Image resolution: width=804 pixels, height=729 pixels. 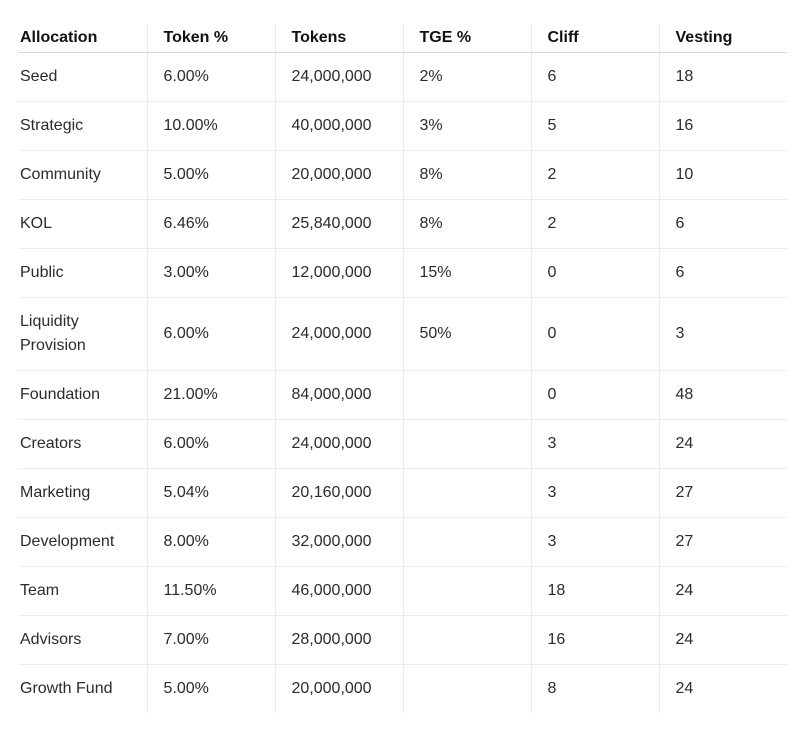 What do you see at coordinates (338, 542) in the screenshot?
I see `cell-tokens: 32,000,000` at bounding box center [338, 542].